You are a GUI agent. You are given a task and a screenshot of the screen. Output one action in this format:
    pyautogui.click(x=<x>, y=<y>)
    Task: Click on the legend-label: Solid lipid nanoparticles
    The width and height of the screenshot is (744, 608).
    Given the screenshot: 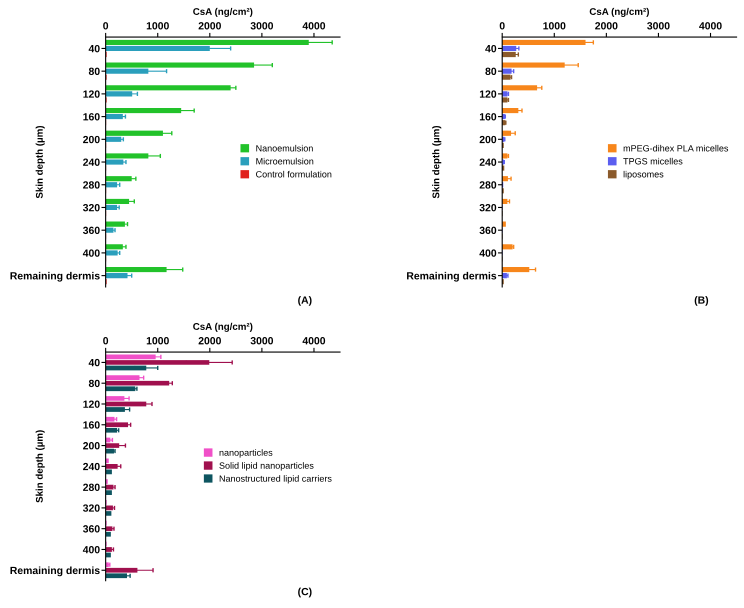 What is the action you would take?
    pyautogui.click(x=266, y=466)
    